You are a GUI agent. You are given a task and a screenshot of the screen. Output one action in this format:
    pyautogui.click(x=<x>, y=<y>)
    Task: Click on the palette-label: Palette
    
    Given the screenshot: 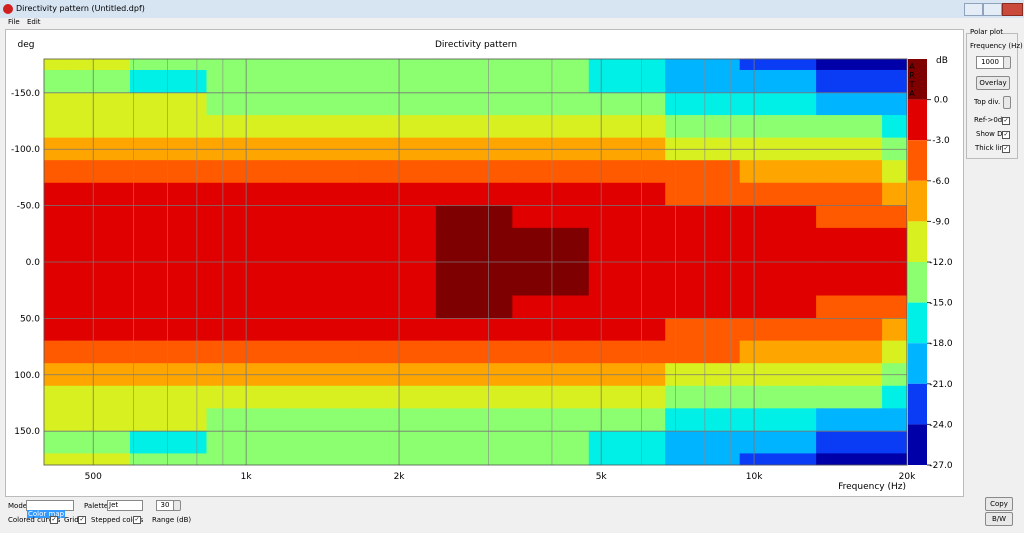 What is the action you would take?
    pyautogui.click(x=96, y=506)
    